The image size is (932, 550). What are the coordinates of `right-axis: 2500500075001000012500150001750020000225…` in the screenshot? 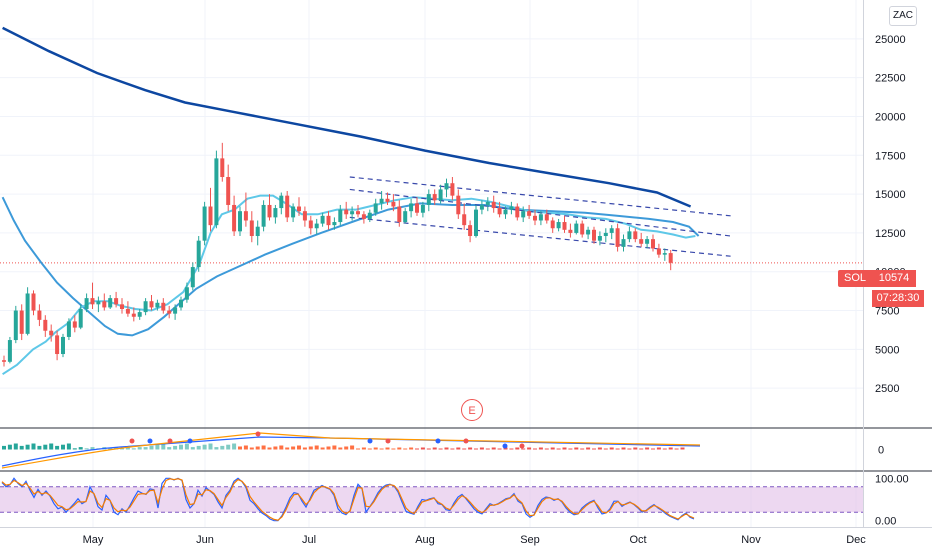 It's located at (890, 214).